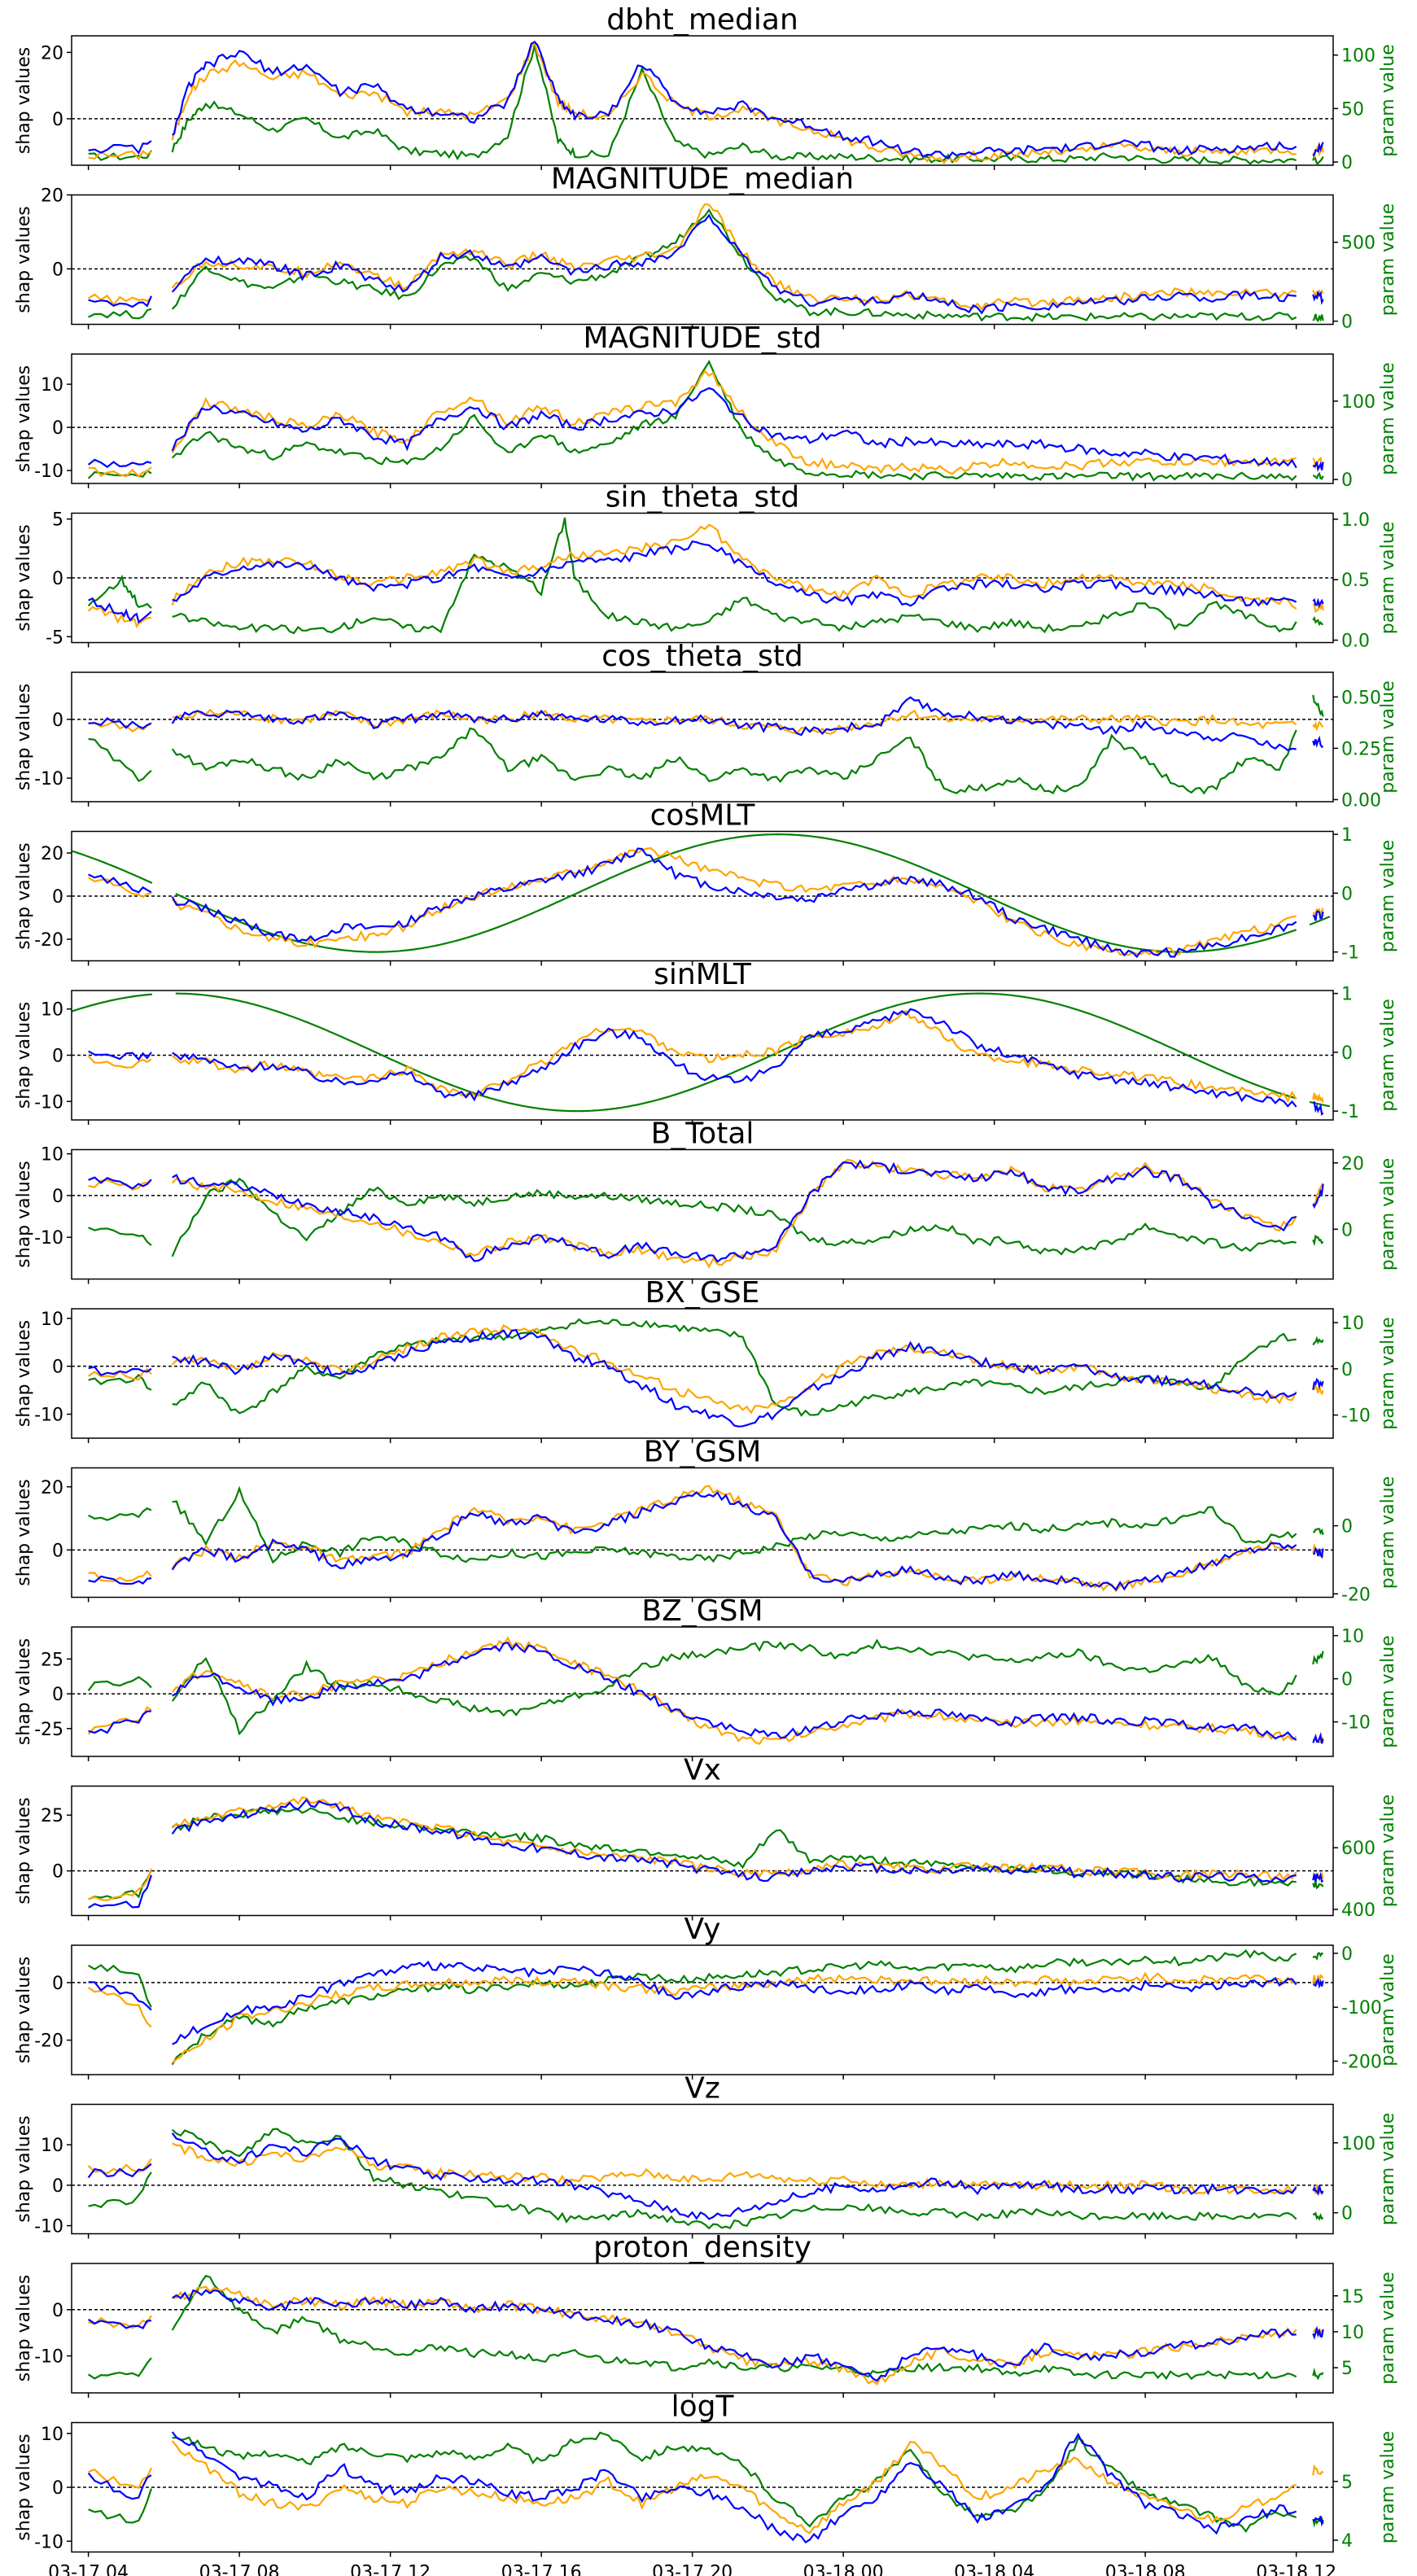 Image resolution: width=1417 pixels, height=2576 pixels. What do you see at coordinates (1347, 2541) in the screenshot?
I see `r-tick-label: 4` at bounding box center [1347, 2541].